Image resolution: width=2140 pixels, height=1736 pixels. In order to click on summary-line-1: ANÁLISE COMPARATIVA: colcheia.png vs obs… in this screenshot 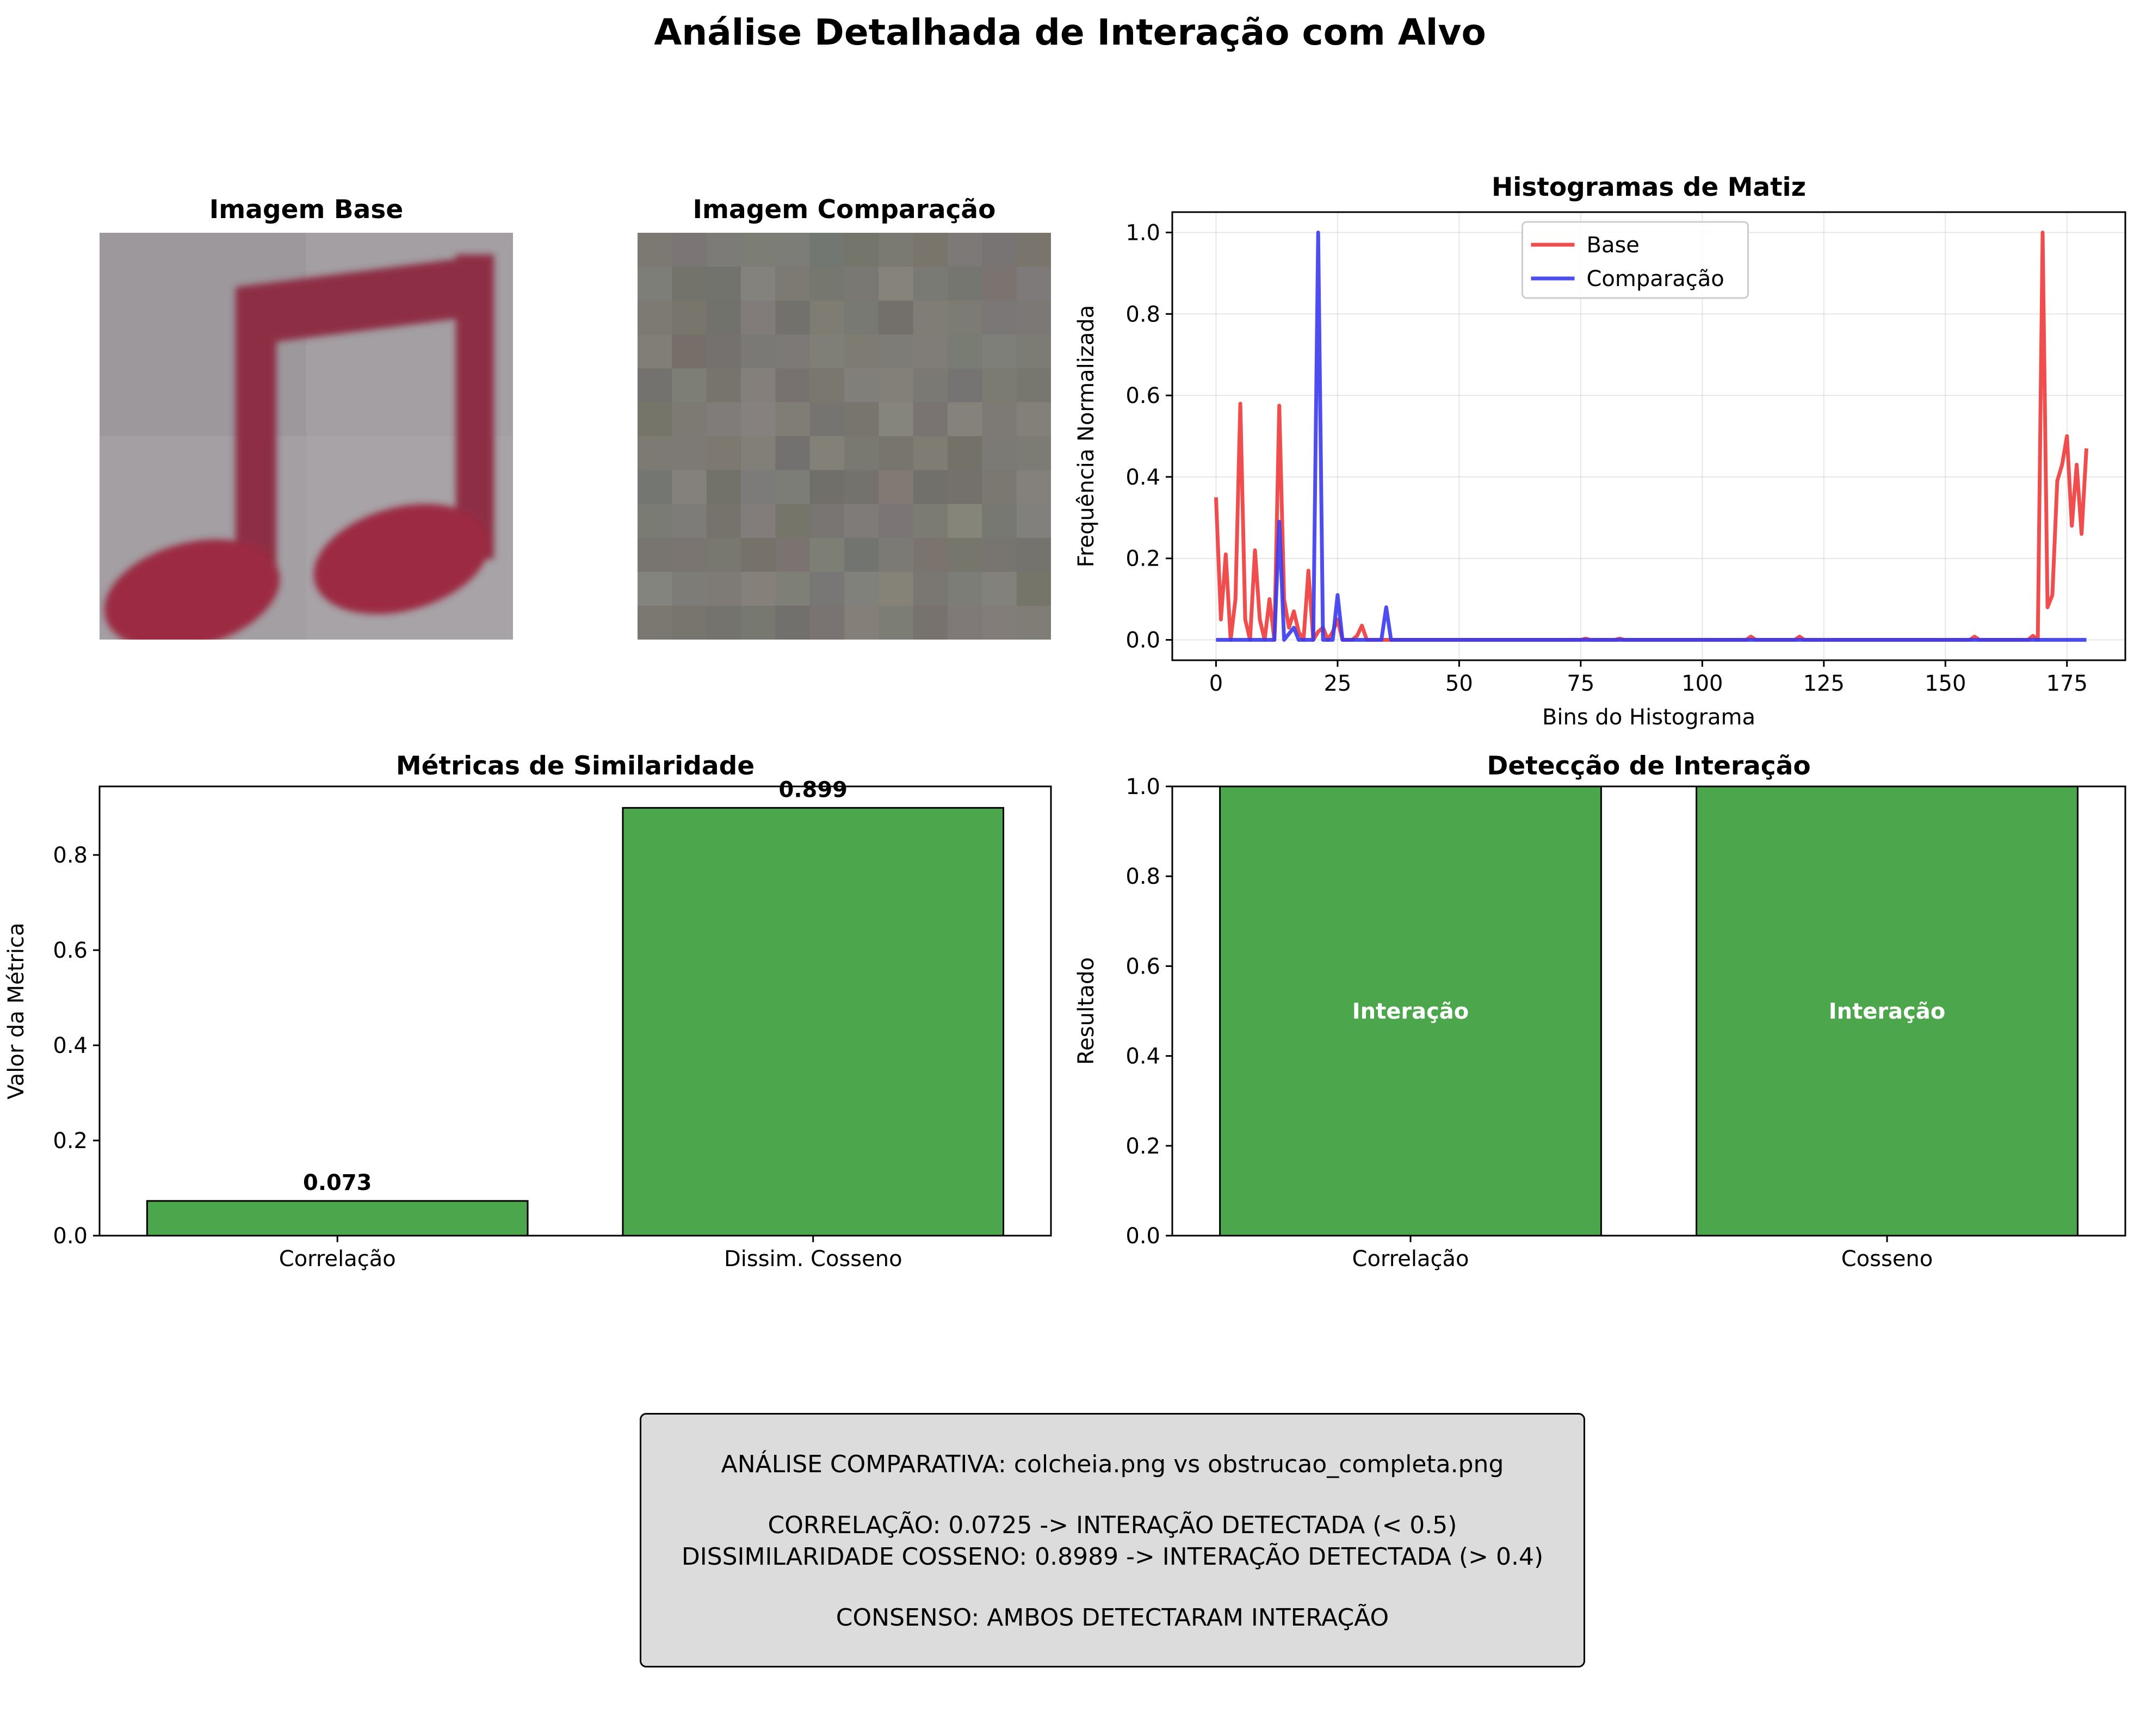, I will do `click(1112, 1464)`.